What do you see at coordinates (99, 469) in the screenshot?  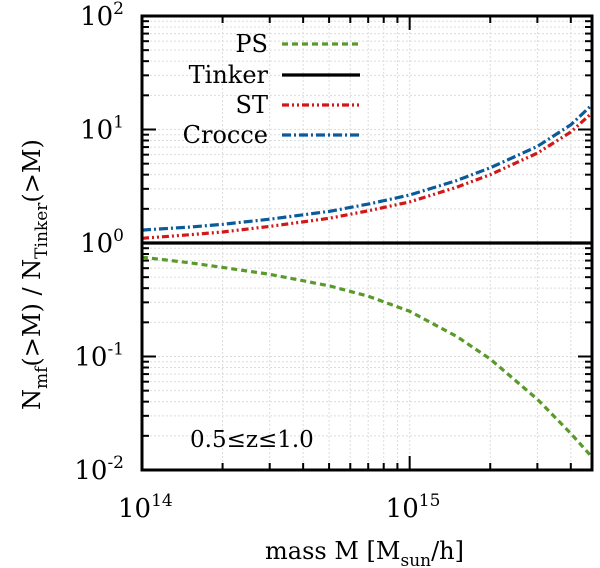 I see `y-tick-label-4: 10⁻²` at bounding box center [99, 469].